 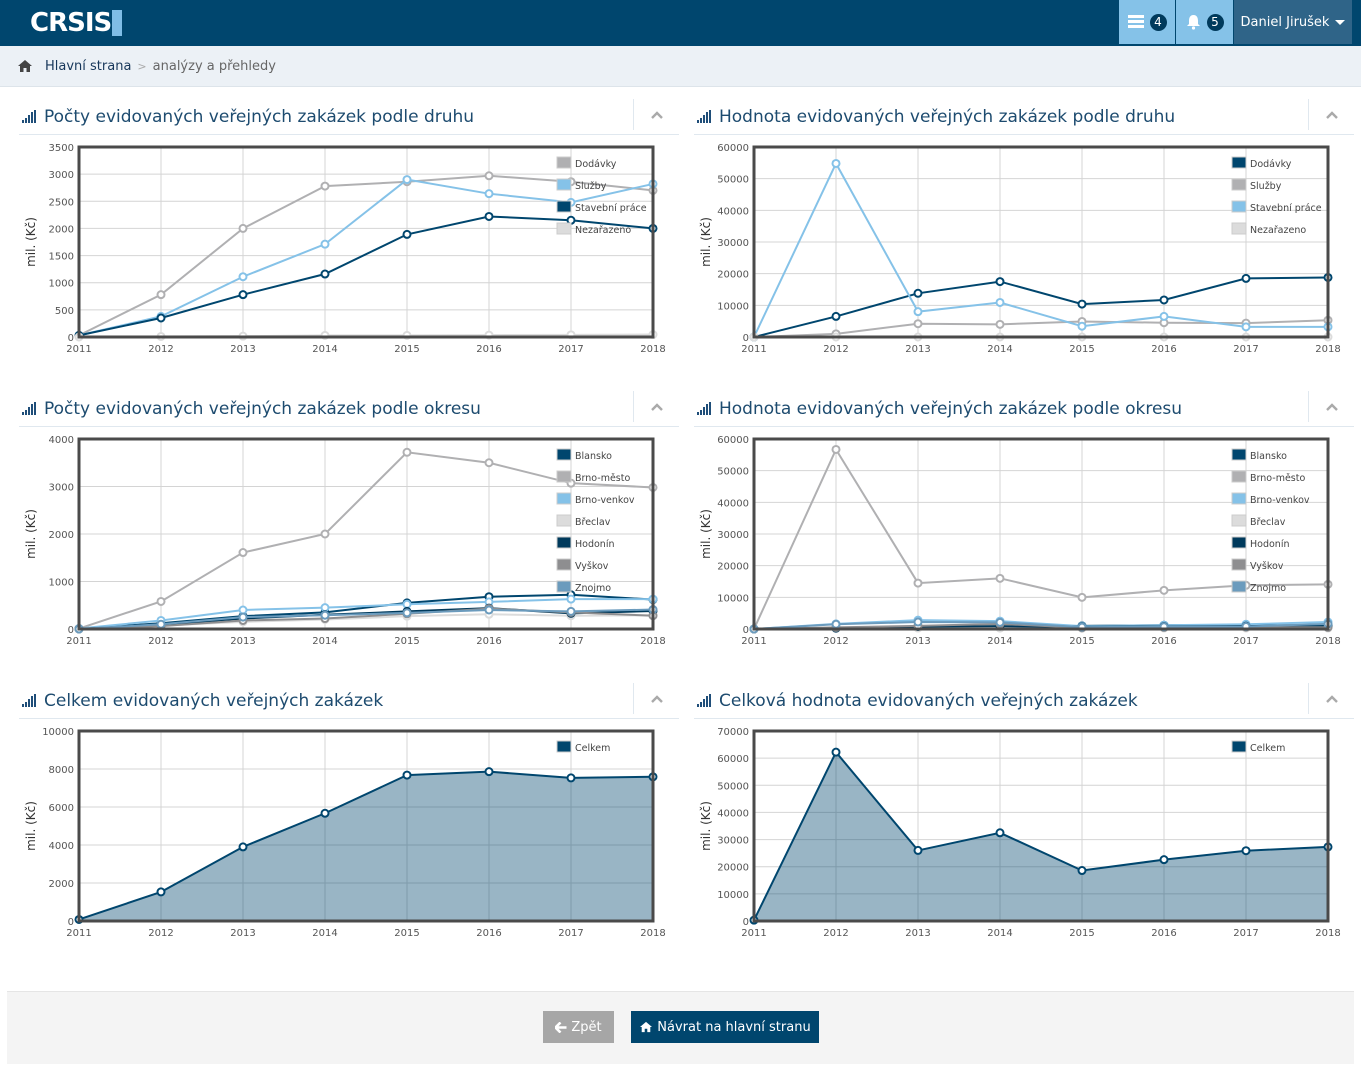 I want to click on logo: CRSIS, so click(x=76, y=23).